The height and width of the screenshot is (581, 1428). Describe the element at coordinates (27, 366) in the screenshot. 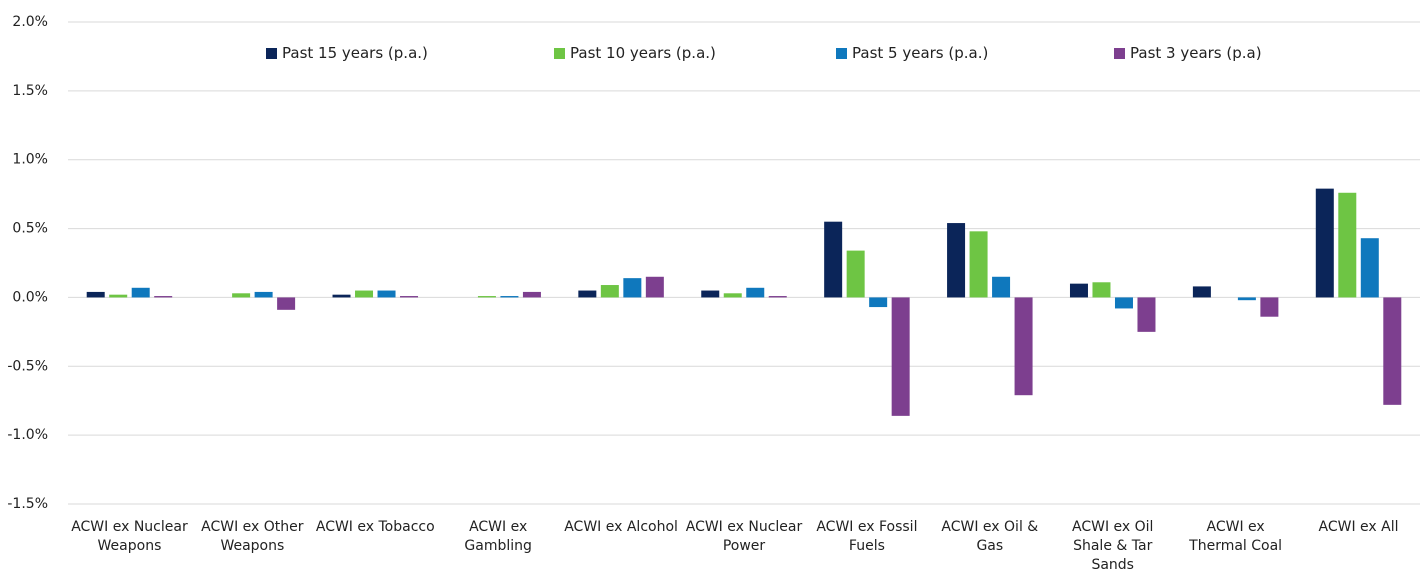

I see `y-tick-label: -0.5%` at that location.